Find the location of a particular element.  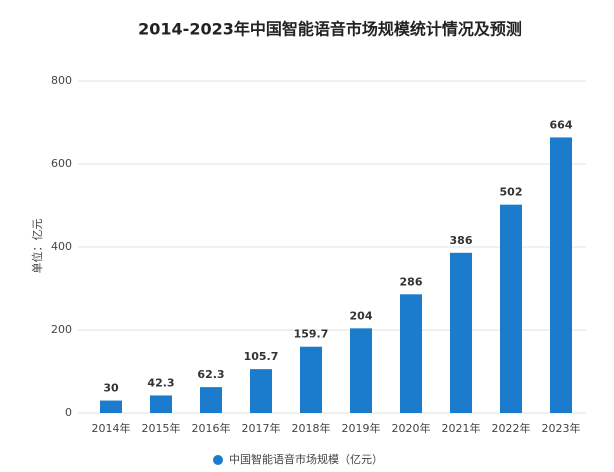

x-tick-label: 2021年 is located at coordinates (461, 428).